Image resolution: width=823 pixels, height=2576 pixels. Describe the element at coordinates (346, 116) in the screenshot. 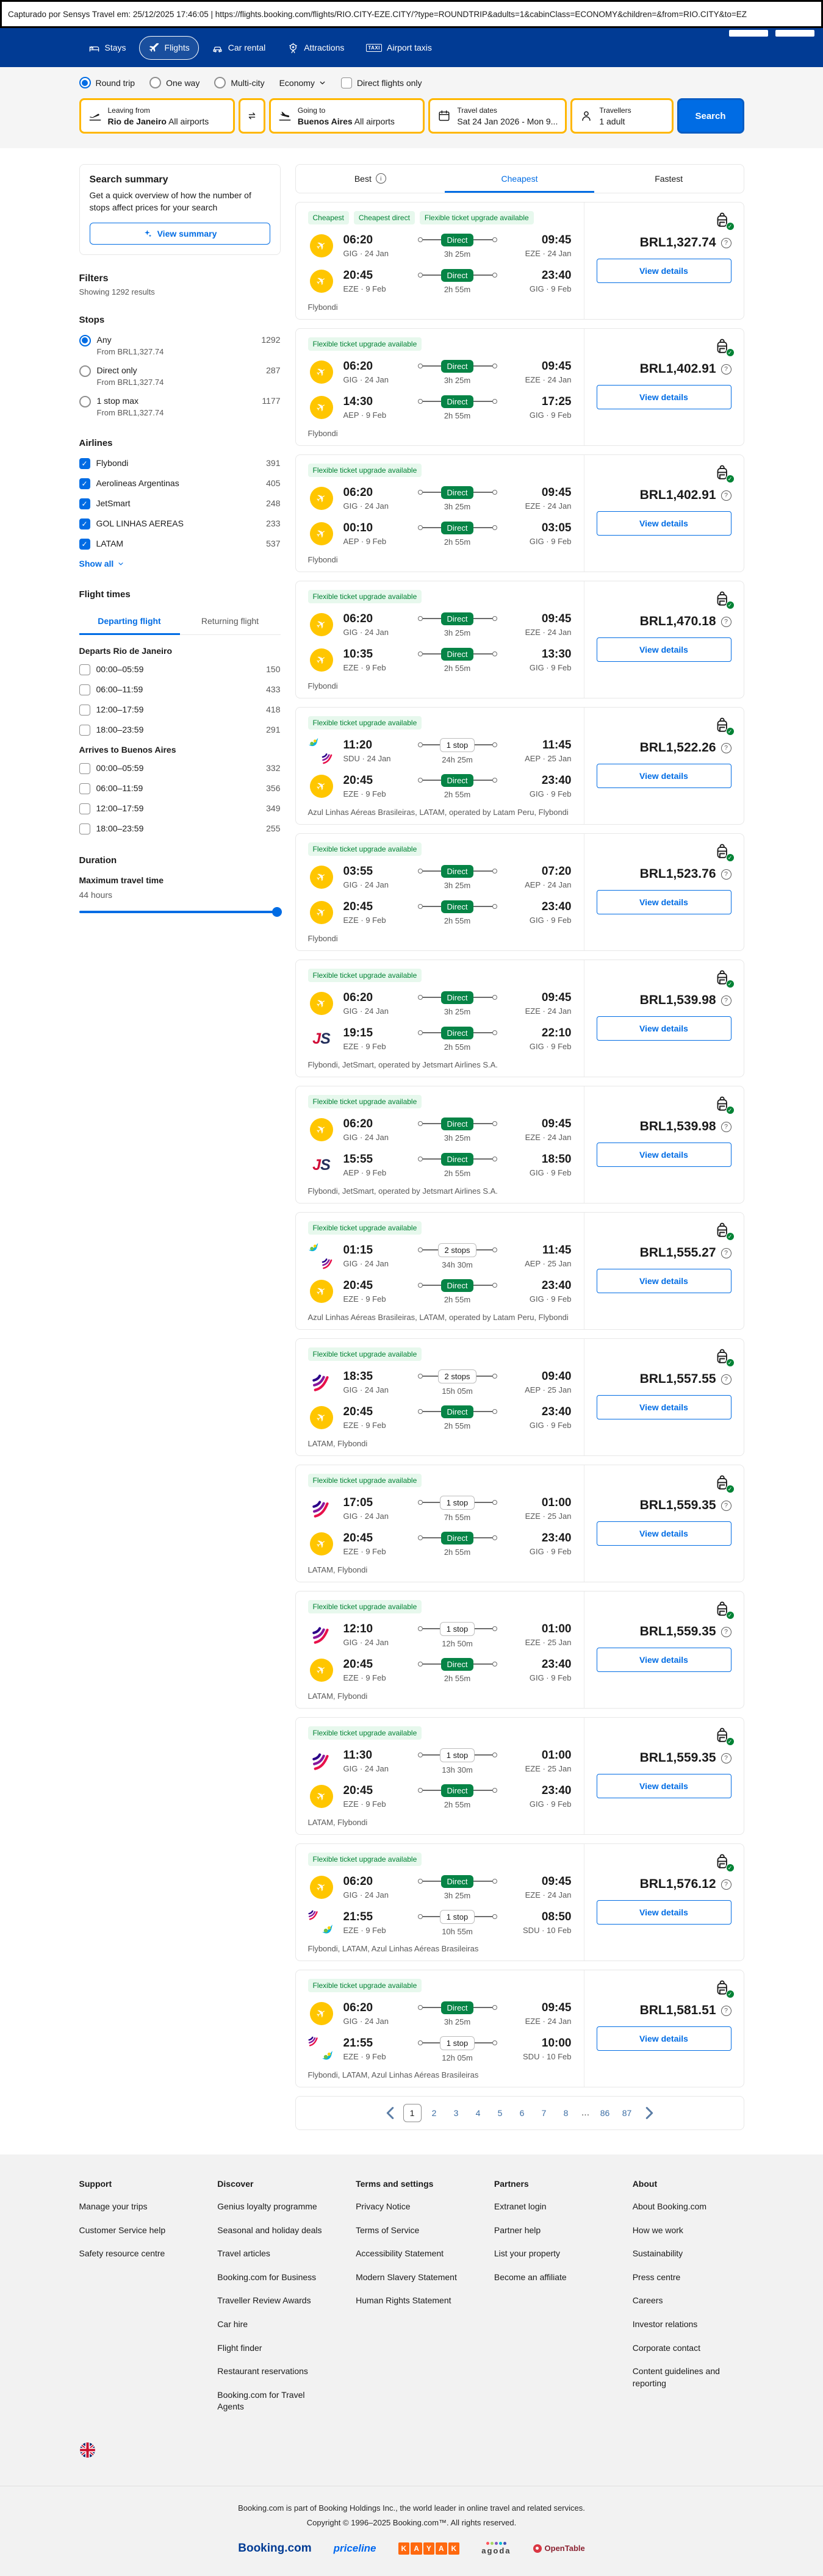

I see `going-to-field: Going to Buenos Aires All airports` at that location.